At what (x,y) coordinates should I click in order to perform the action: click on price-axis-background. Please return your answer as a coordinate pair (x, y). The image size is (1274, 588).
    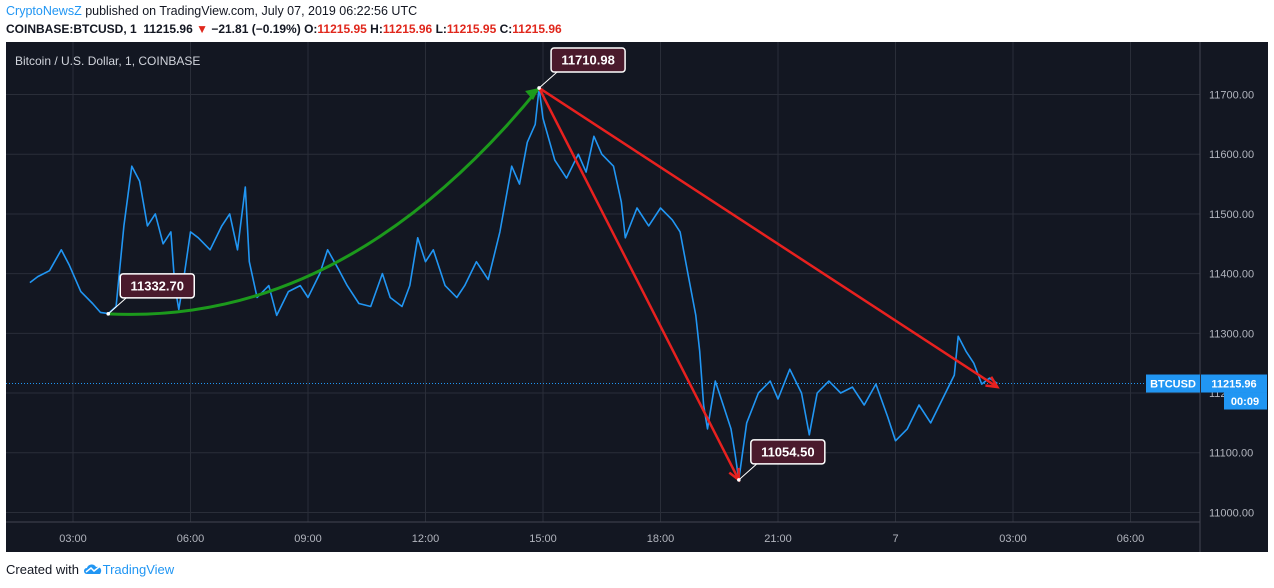
    Looking at the image, I should click on (1234, 297).